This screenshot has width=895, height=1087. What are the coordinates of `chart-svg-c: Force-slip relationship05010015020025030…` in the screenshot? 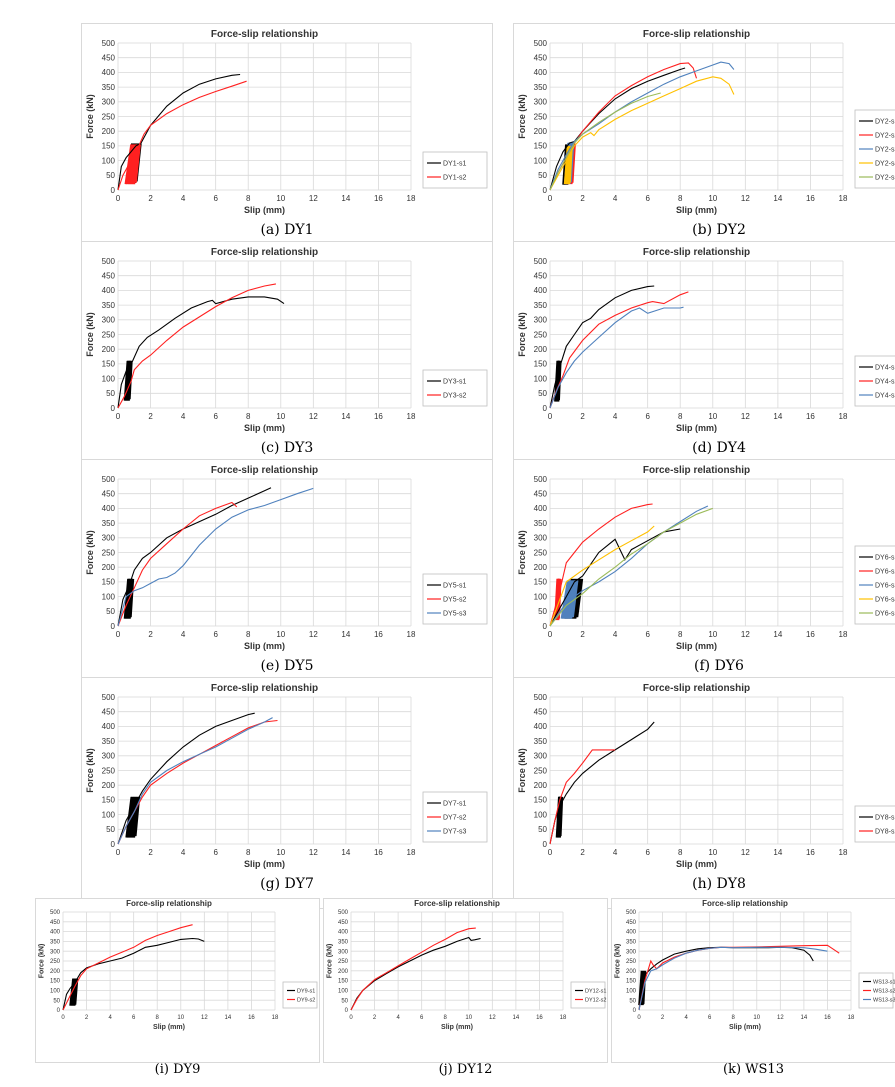 It's located at (287, 357).